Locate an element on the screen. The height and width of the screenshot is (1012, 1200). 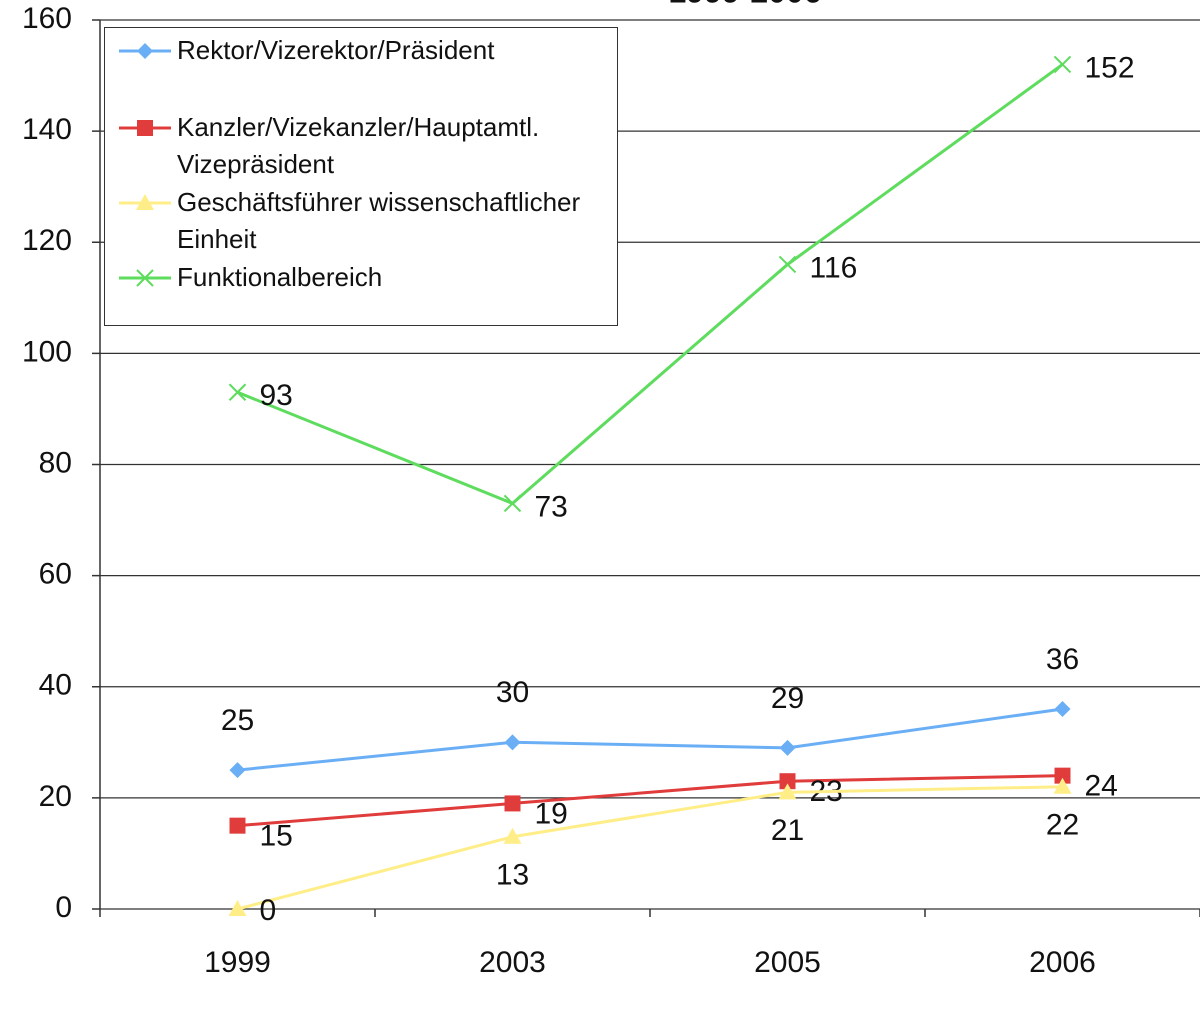
data-label: 93 is located at coordinates (276, 395).